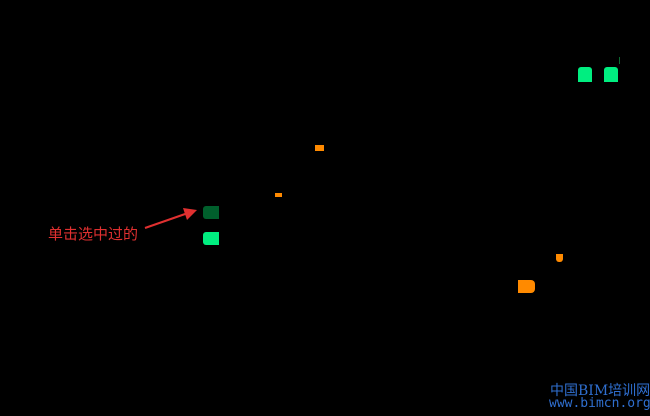  What do you see at coordinates (211, 238) in the screenshot?
I see `green-marker` at bounding box center [211, 238].